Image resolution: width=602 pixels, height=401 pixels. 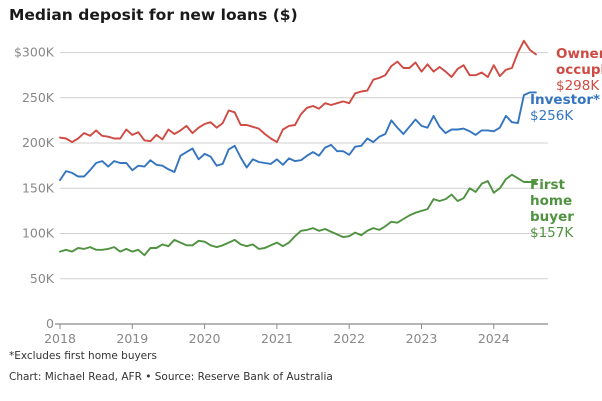 I want to click on y-axis-tick-labels: 0 50K 100K 150K 200K 250K $300K, so click(x=34, y=188).